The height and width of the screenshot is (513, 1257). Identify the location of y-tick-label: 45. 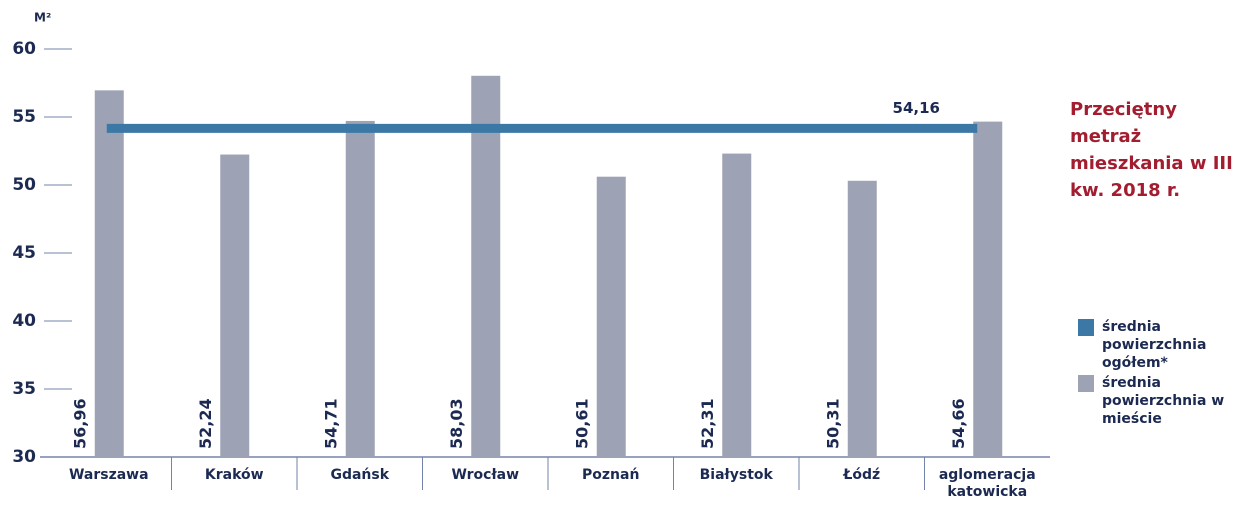
(24, 253).